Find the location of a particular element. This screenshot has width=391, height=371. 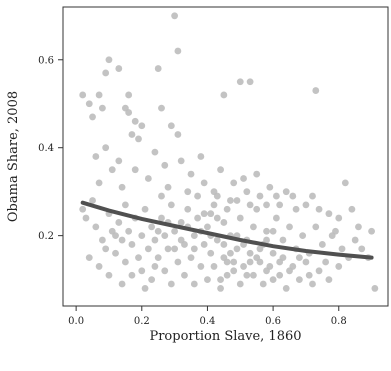

y-tick-label: 0.2 is located at coordinates (46, 236).